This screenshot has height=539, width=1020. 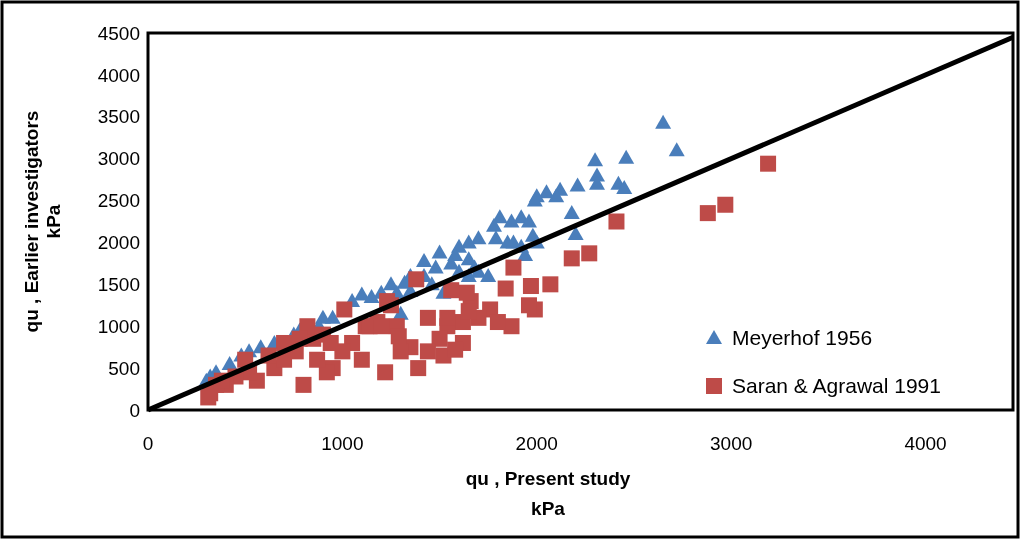 I want to click on y-axis-title: qu , Earlier investigators kPa, so click(x=42, y=221).